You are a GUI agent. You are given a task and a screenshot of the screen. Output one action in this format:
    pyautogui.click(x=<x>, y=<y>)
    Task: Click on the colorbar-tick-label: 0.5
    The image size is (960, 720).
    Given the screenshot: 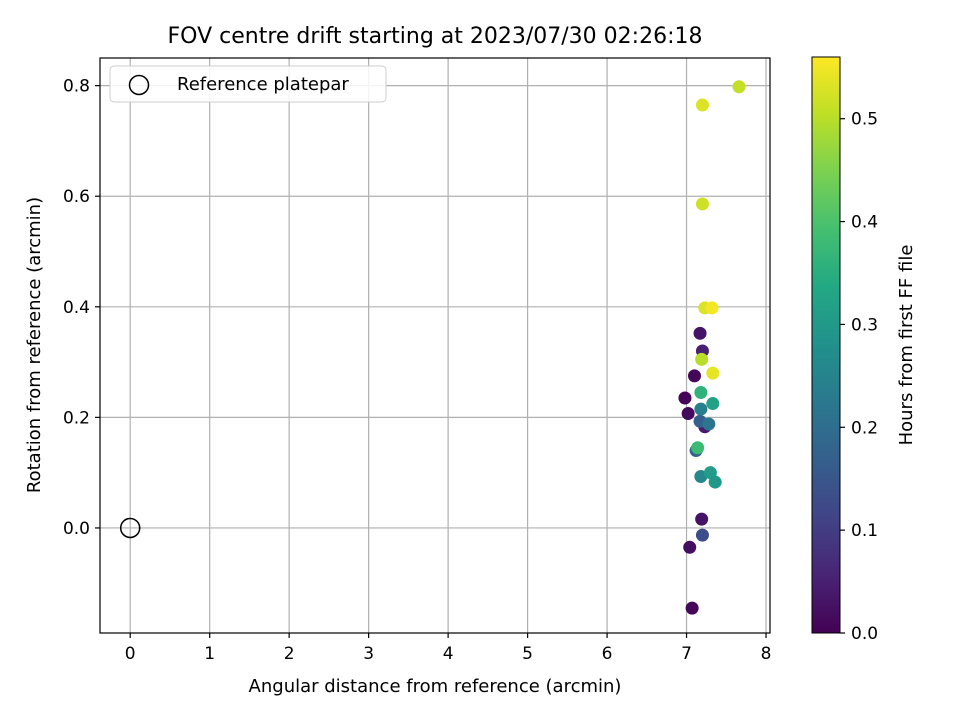 What is the action you would take?
    pyautogui.click(x=864, y=120)
    